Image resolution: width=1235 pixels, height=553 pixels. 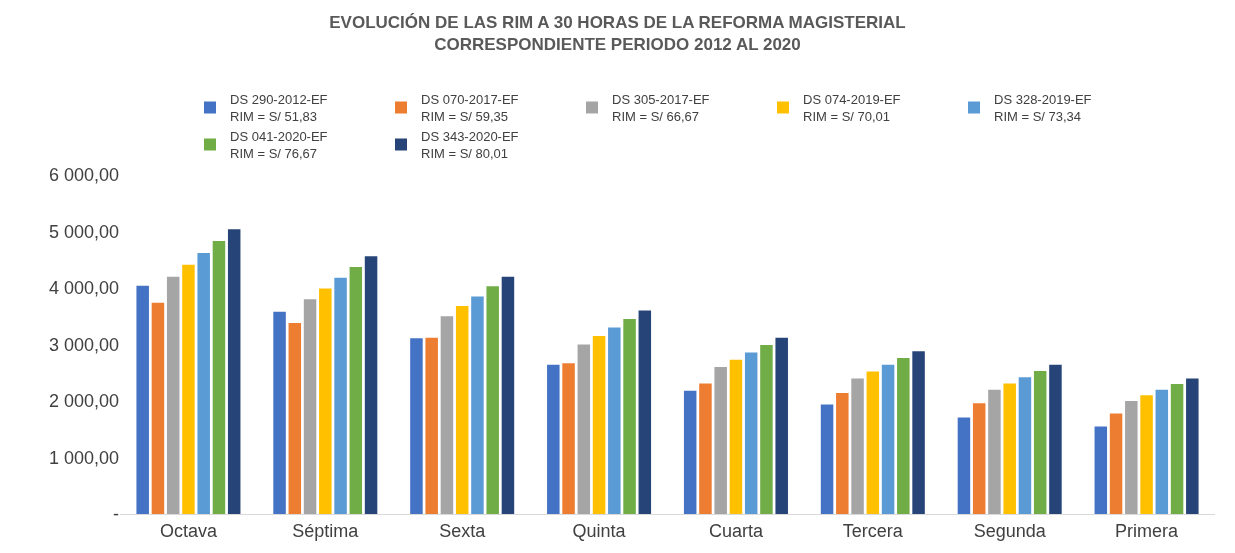 I want to click on y-tick-label: -, so click(x=116, y=514).